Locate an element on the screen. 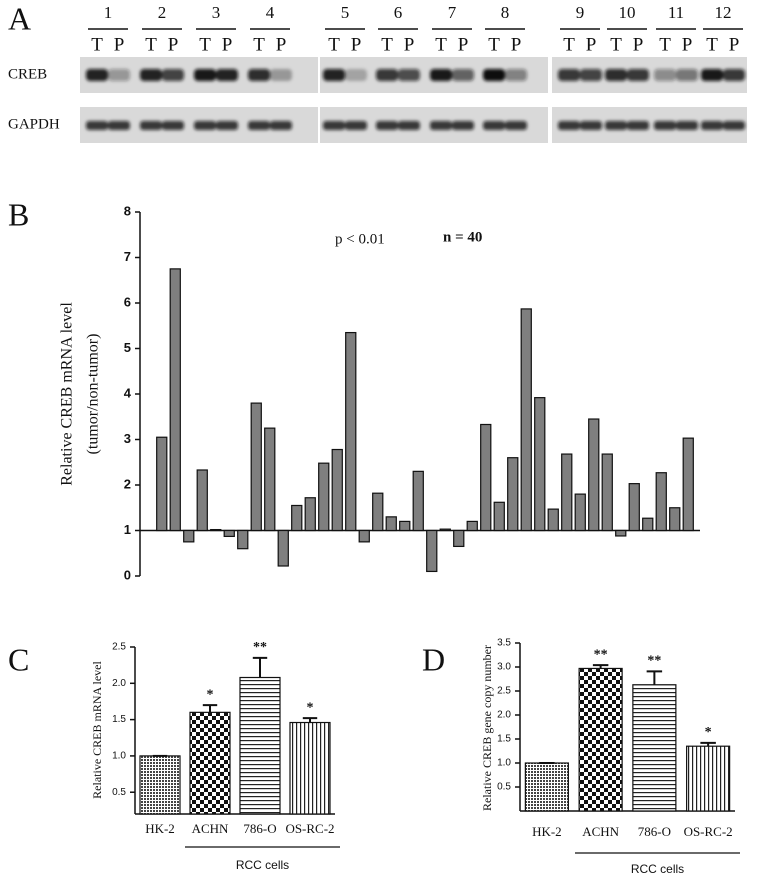 This screenshot has height=879, width=773. panel-letter: B is located at coordinates (18, 214).